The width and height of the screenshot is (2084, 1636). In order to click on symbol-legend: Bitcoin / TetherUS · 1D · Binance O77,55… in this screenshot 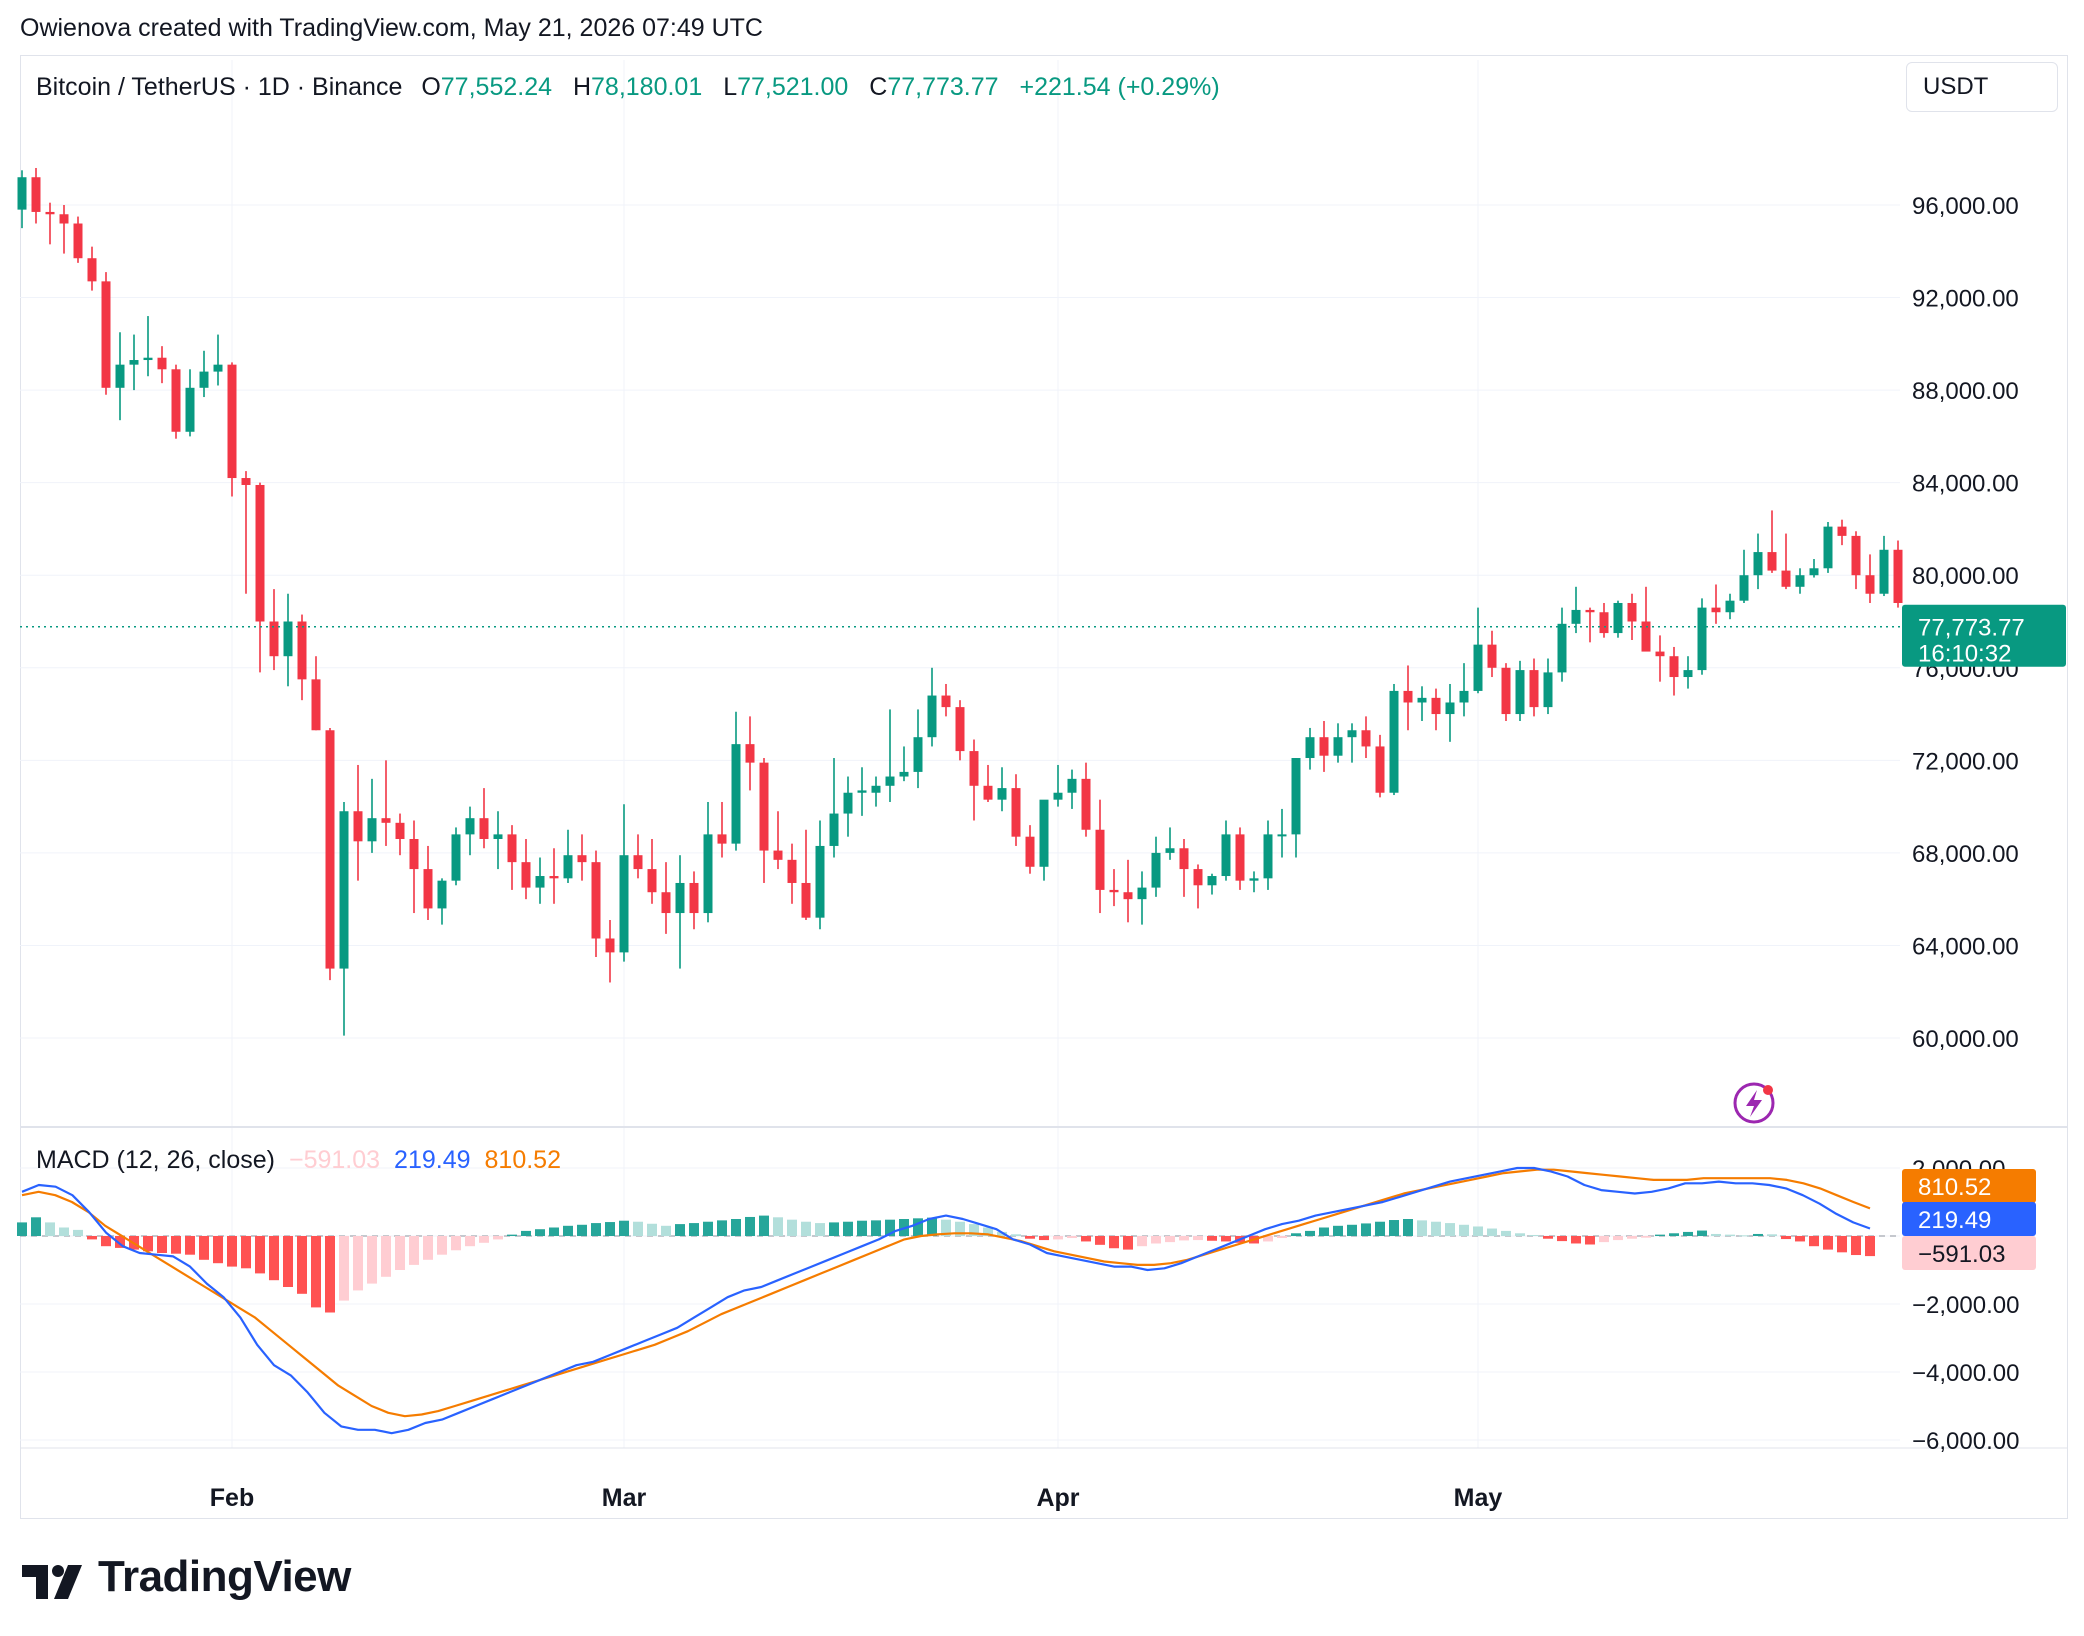, I will do `click(635, 87)`.